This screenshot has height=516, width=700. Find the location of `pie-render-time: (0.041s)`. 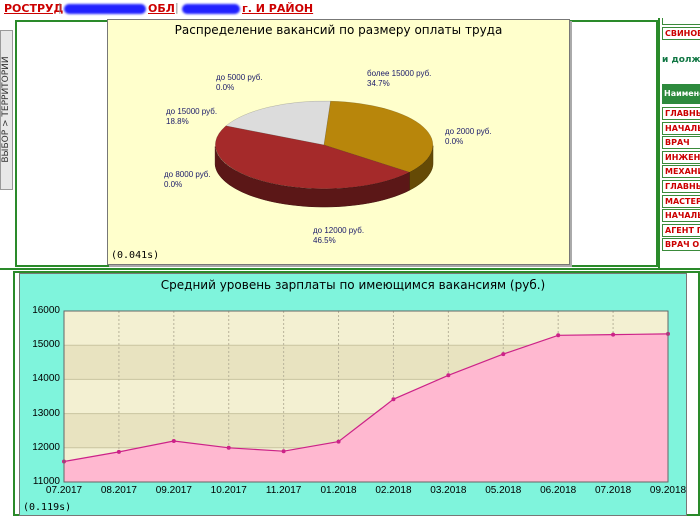

pie-render-time: (0.041s) is located at coordinates (135, 255).